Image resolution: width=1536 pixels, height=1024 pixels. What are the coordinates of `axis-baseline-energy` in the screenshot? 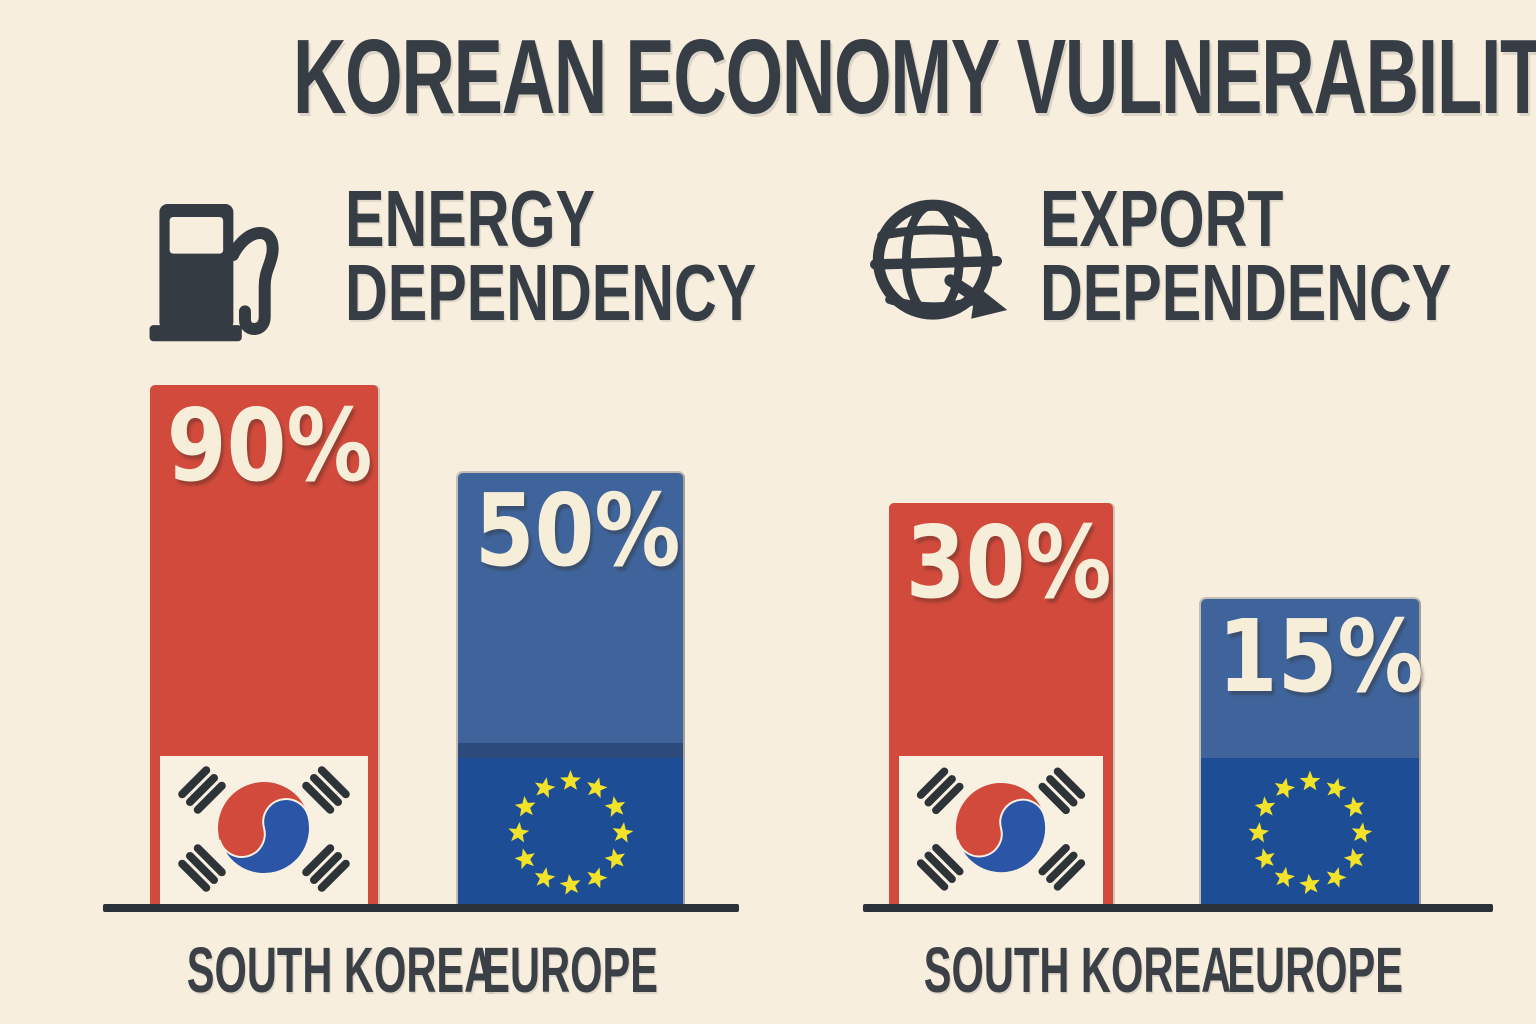 It's located at (421, 908).